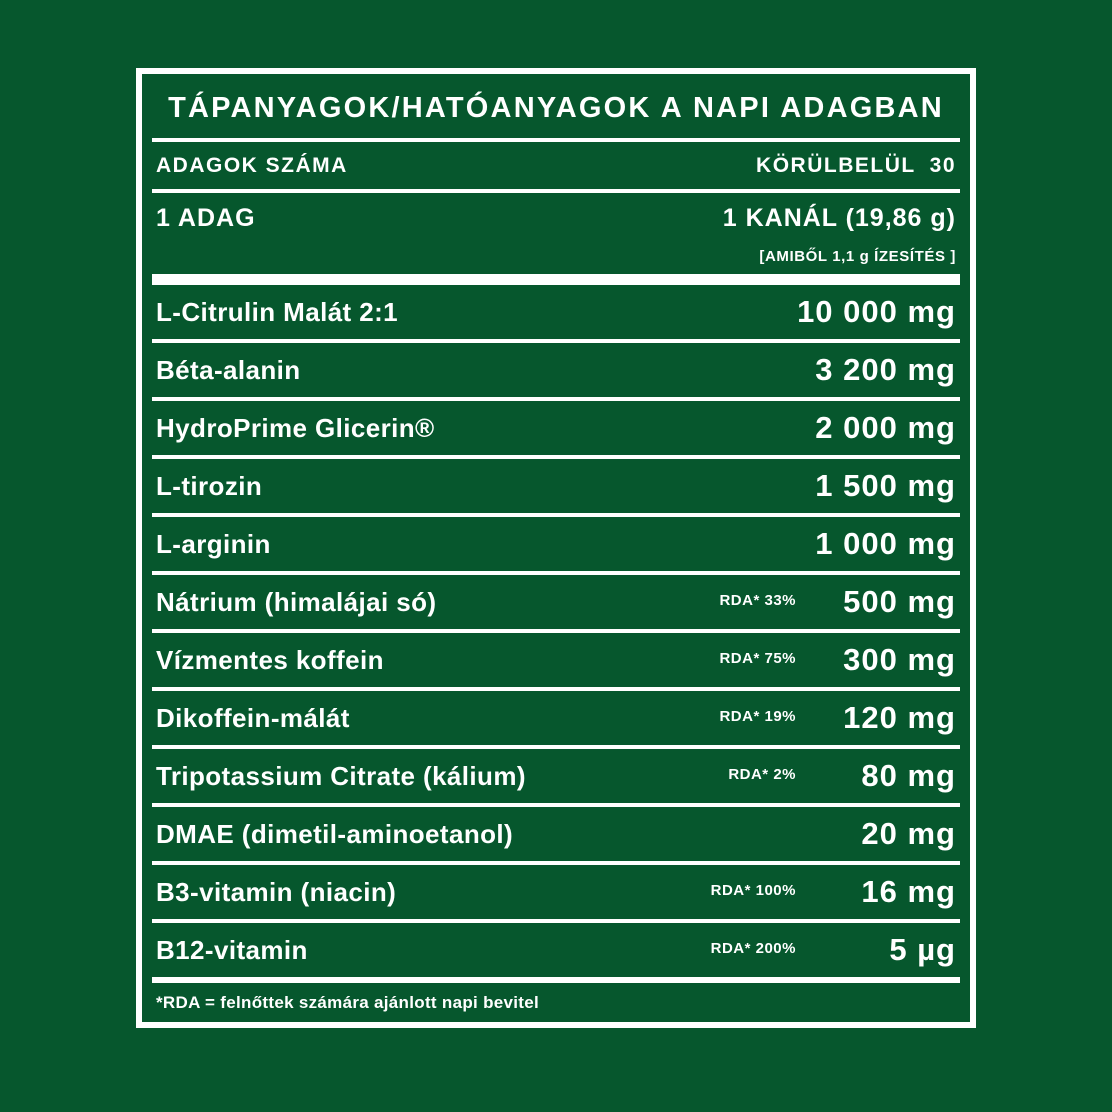  What do you see at coordinates (833, 892) in the screenshot?
I see `ingredient-amount-group: RDA* 100% 16 mg` at bounding box center [833, 892].